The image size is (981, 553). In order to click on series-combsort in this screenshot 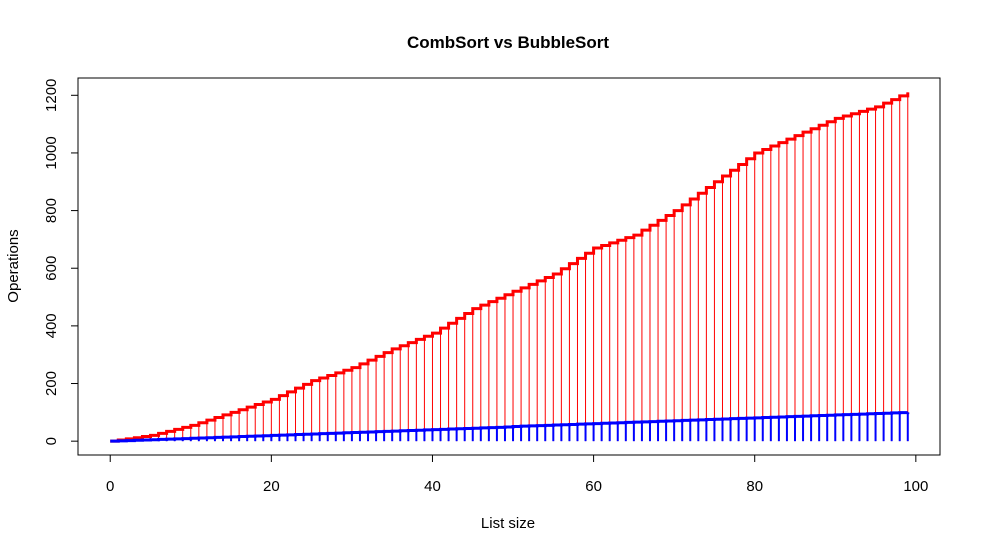, I will do `click(510, 427)`.